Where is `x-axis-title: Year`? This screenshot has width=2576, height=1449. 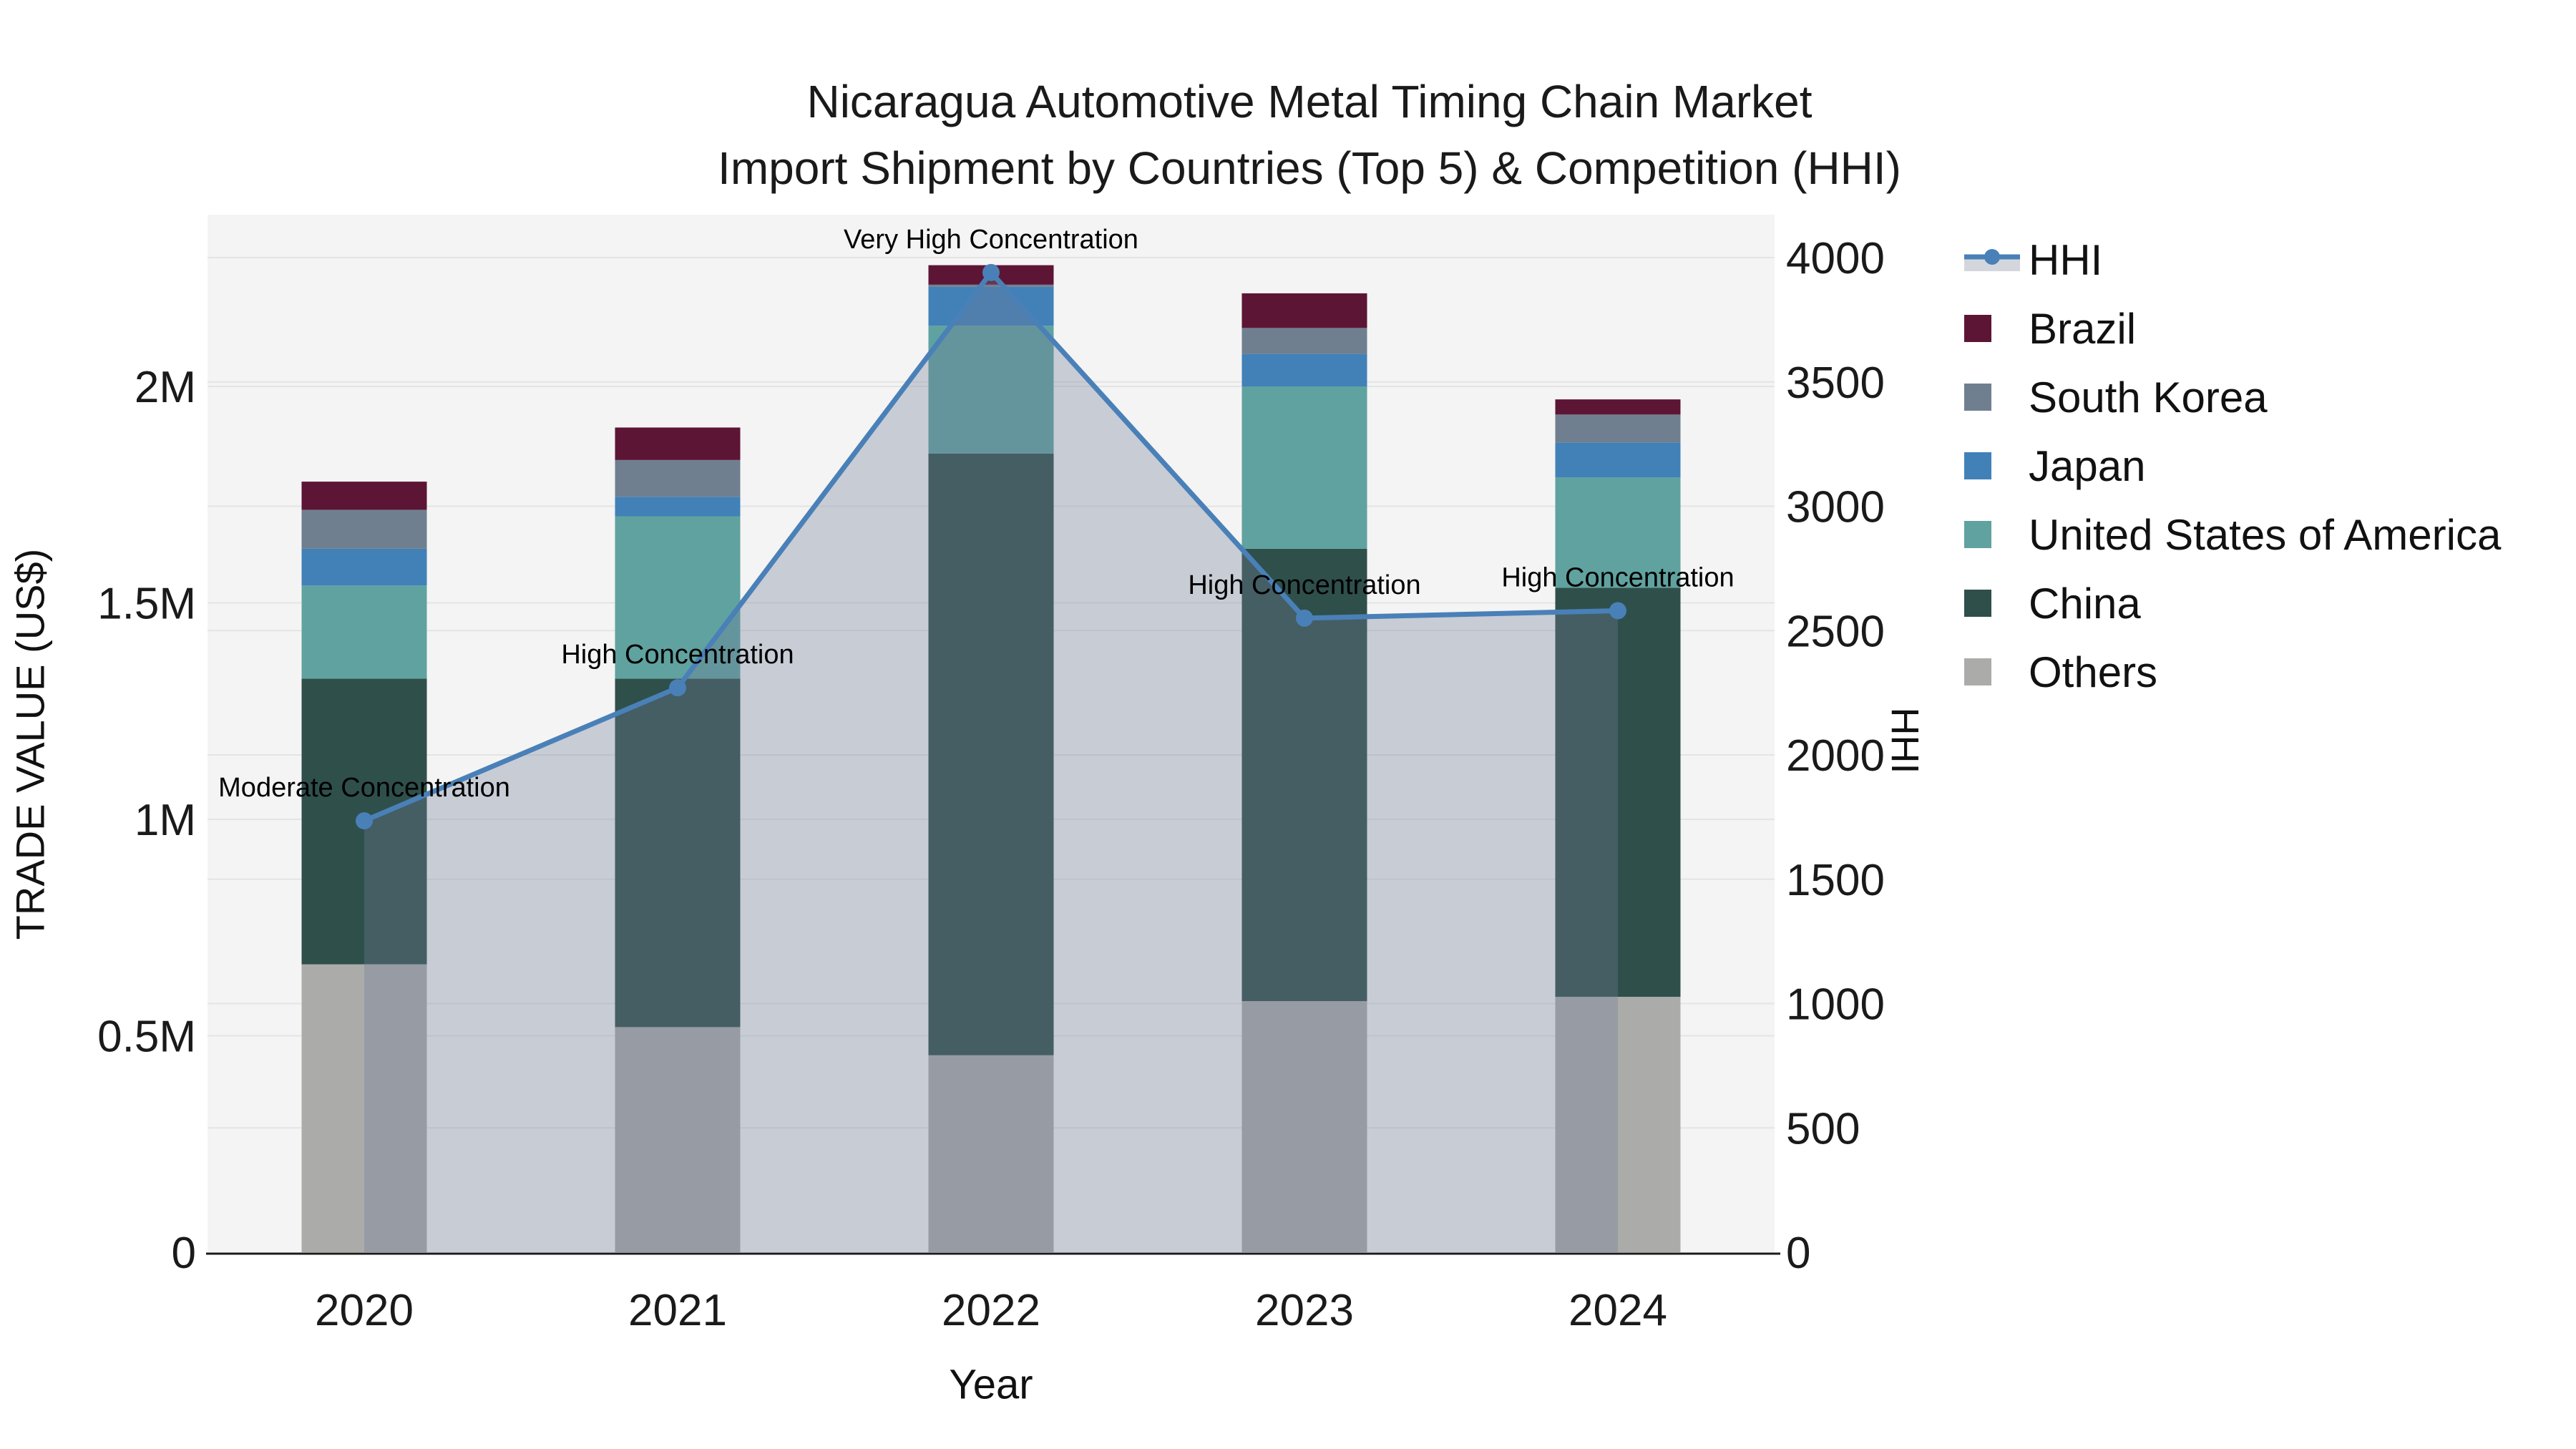 x-axis-title: Year is located at coordinates (991, 1384).